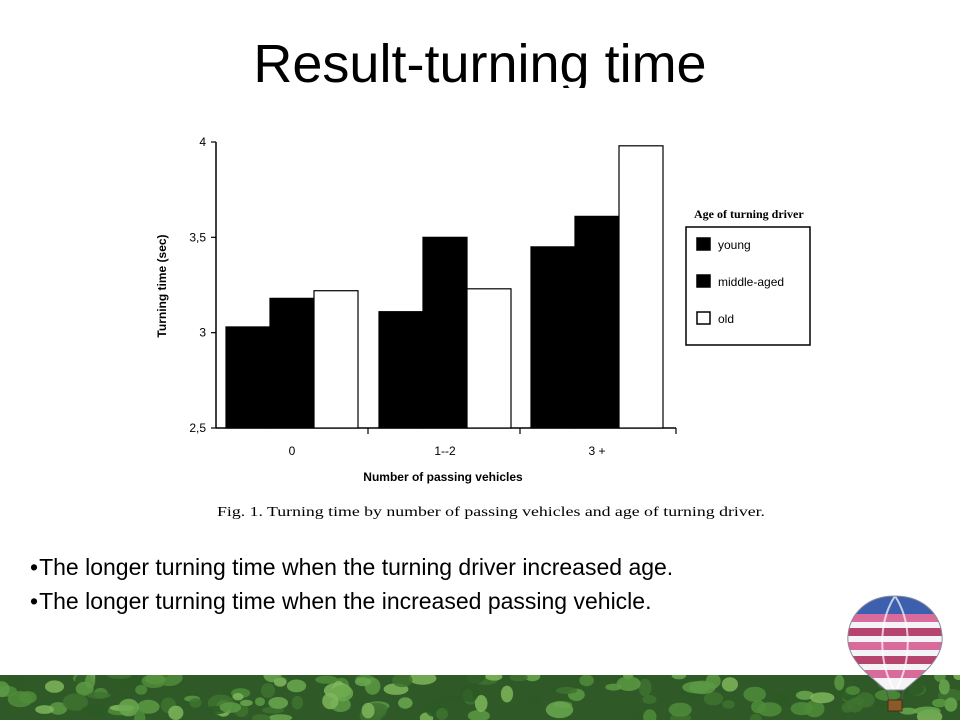 The height and width of the screenshot is (720, 960). I want to click on y-tick-label: 4, so click(202, 142).